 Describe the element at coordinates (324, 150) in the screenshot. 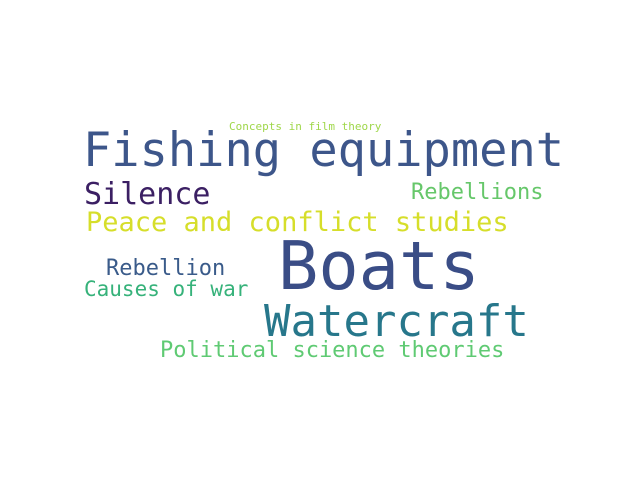

I see `word-fishing-equipment: Fishing equipment` at that location.